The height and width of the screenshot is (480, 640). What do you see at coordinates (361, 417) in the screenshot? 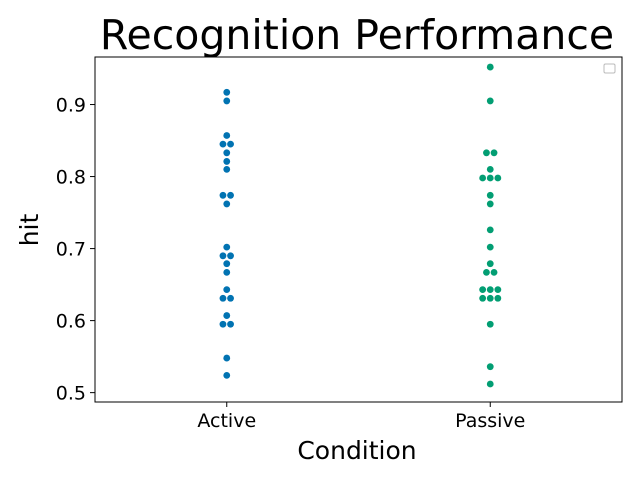
I see `x-axis: Active Passive` at bounding box center [361, 417].